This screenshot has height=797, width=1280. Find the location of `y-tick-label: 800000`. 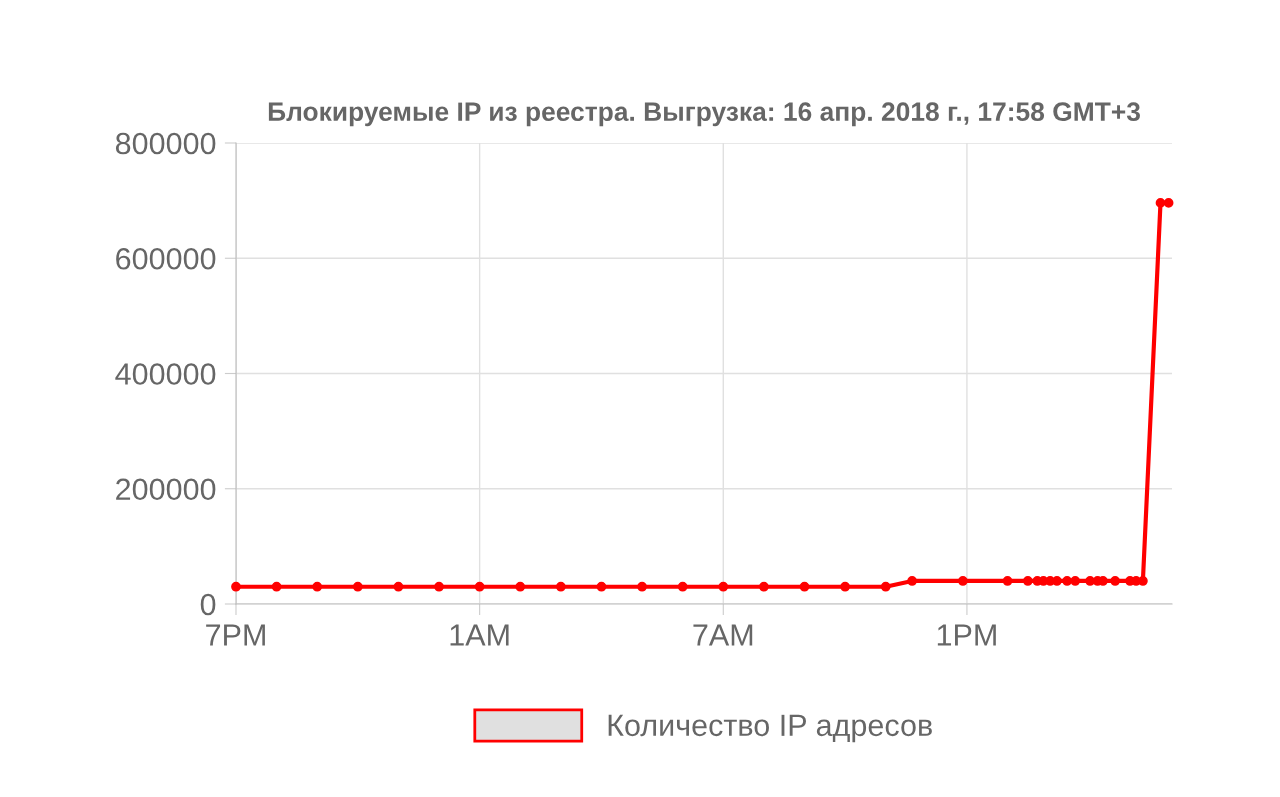

y-tick-label: 800000 is located at coordinates (165, 143).